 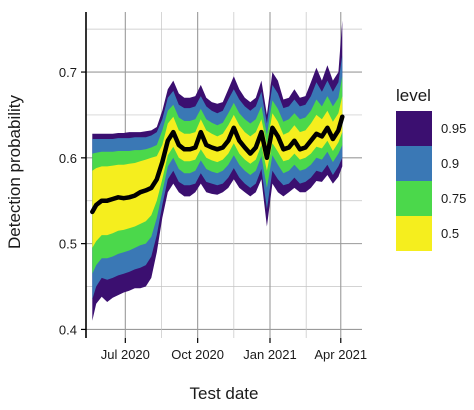 I want to click on median-line, so click(x=217, y=164).